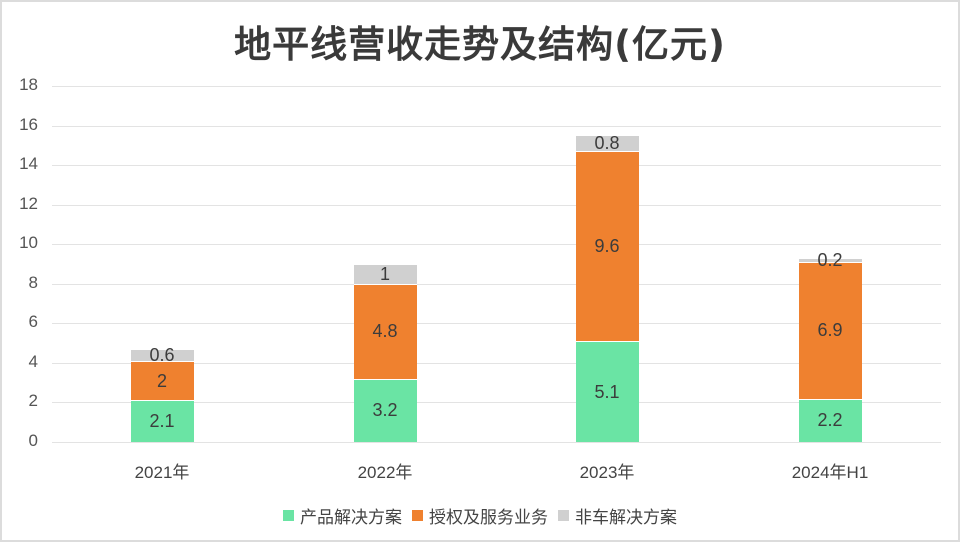 The image size is (960, 542). I want to click on data-label: 4.8, so click(385, 331).